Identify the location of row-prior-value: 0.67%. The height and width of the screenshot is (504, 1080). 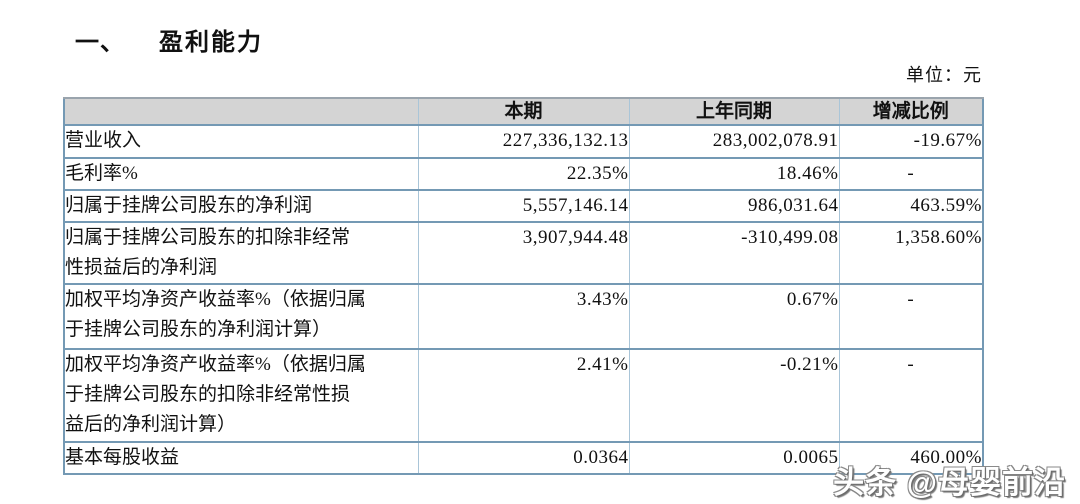
(734, 316).